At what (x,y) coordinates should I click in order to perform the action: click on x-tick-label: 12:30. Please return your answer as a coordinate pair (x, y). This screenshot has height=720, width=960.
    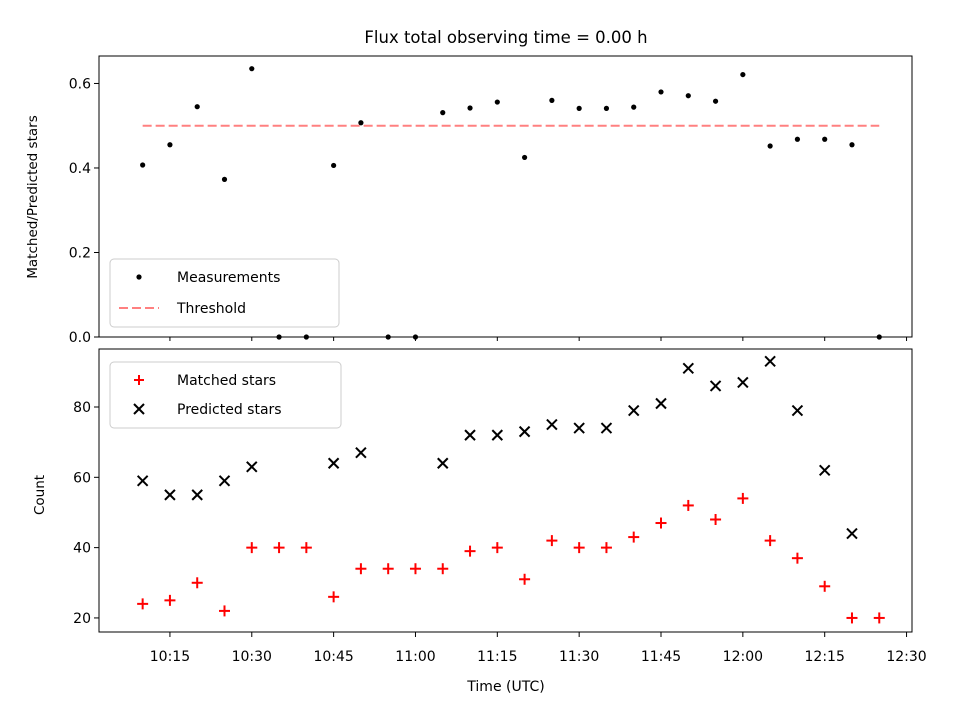
    Looking at the image, I should click on (906, 657).